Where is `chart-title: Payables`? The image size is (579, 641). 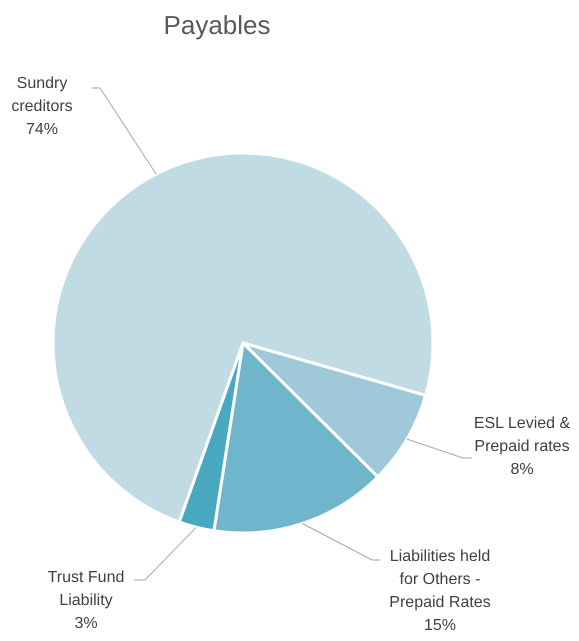
chart-title: Payables is located at coordinates (217, 25).